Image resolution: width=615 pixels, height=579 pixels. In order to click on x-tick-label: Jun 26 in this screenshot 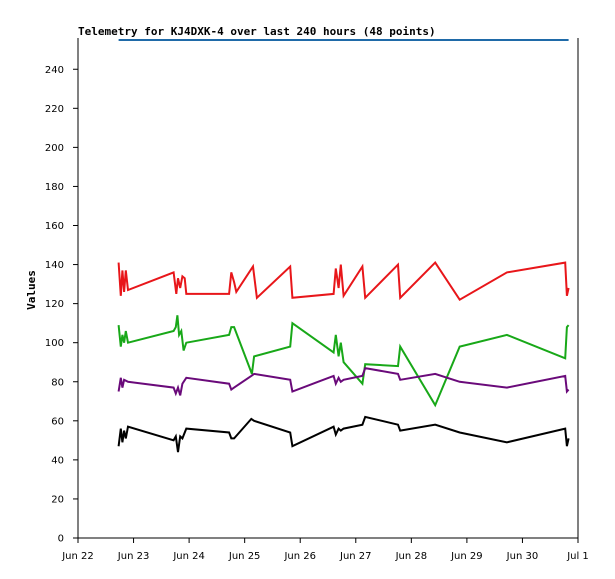, I will do `click(299, 556)`.